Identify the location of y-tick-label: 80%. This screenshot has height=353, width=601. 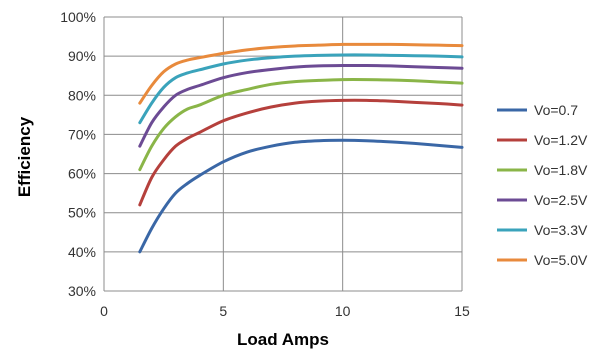
(82, 95).